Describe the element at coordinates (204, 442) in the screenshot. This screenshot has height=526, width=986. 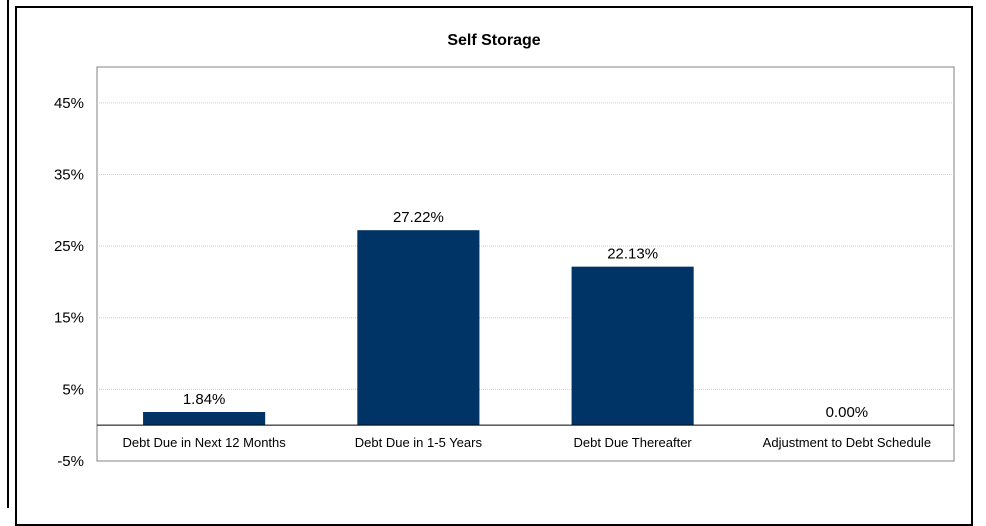
I see `category-label: Debt Due in Next 12 Months` at that location.